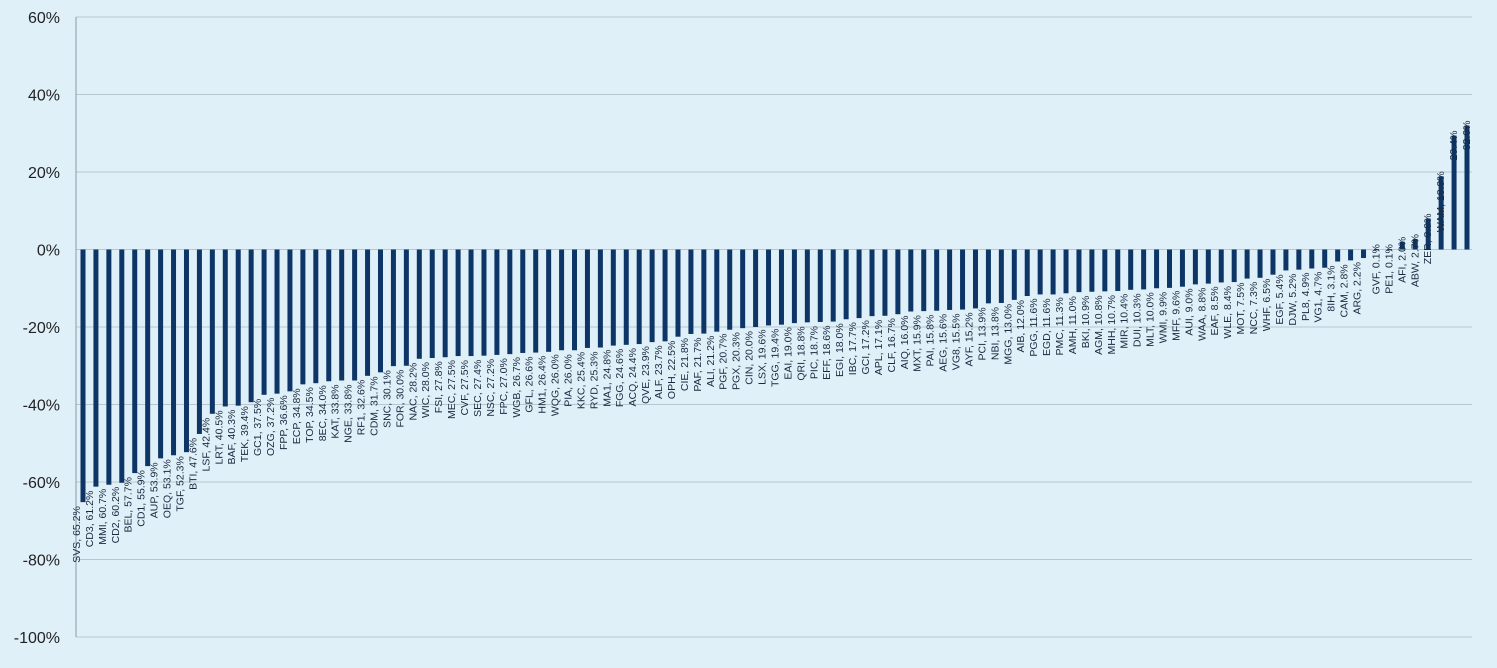 Image resolution: width=1497 pixels, height=668 pixels. Describe the element at coordinates (1241, 309) in the screenshot. I see `data-label: MOT, 7.5%` at that location.